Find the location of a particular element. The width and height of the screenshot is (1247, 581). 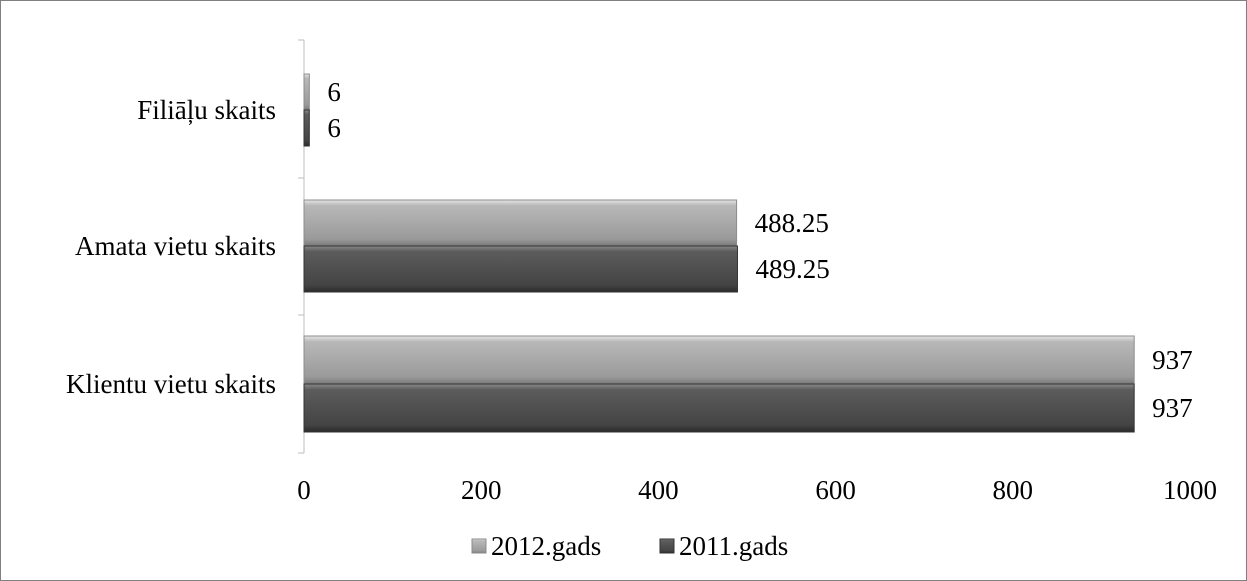

data-label: 489.25 is located at coordinates (792, 269).